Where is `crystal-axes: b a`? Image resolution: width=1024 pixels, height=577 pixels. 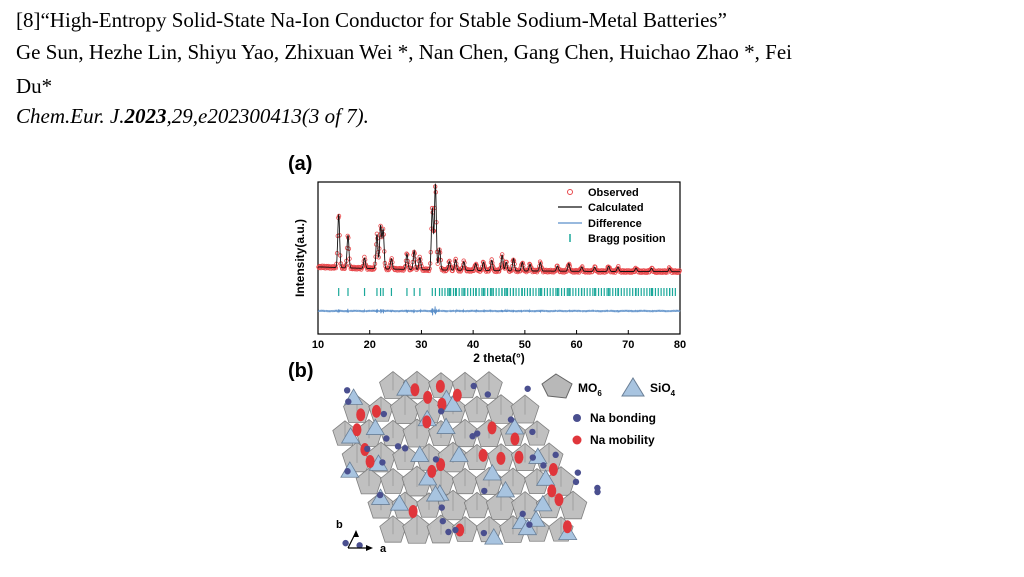
crystal-axes: b a is located at coordinates (361, 537).